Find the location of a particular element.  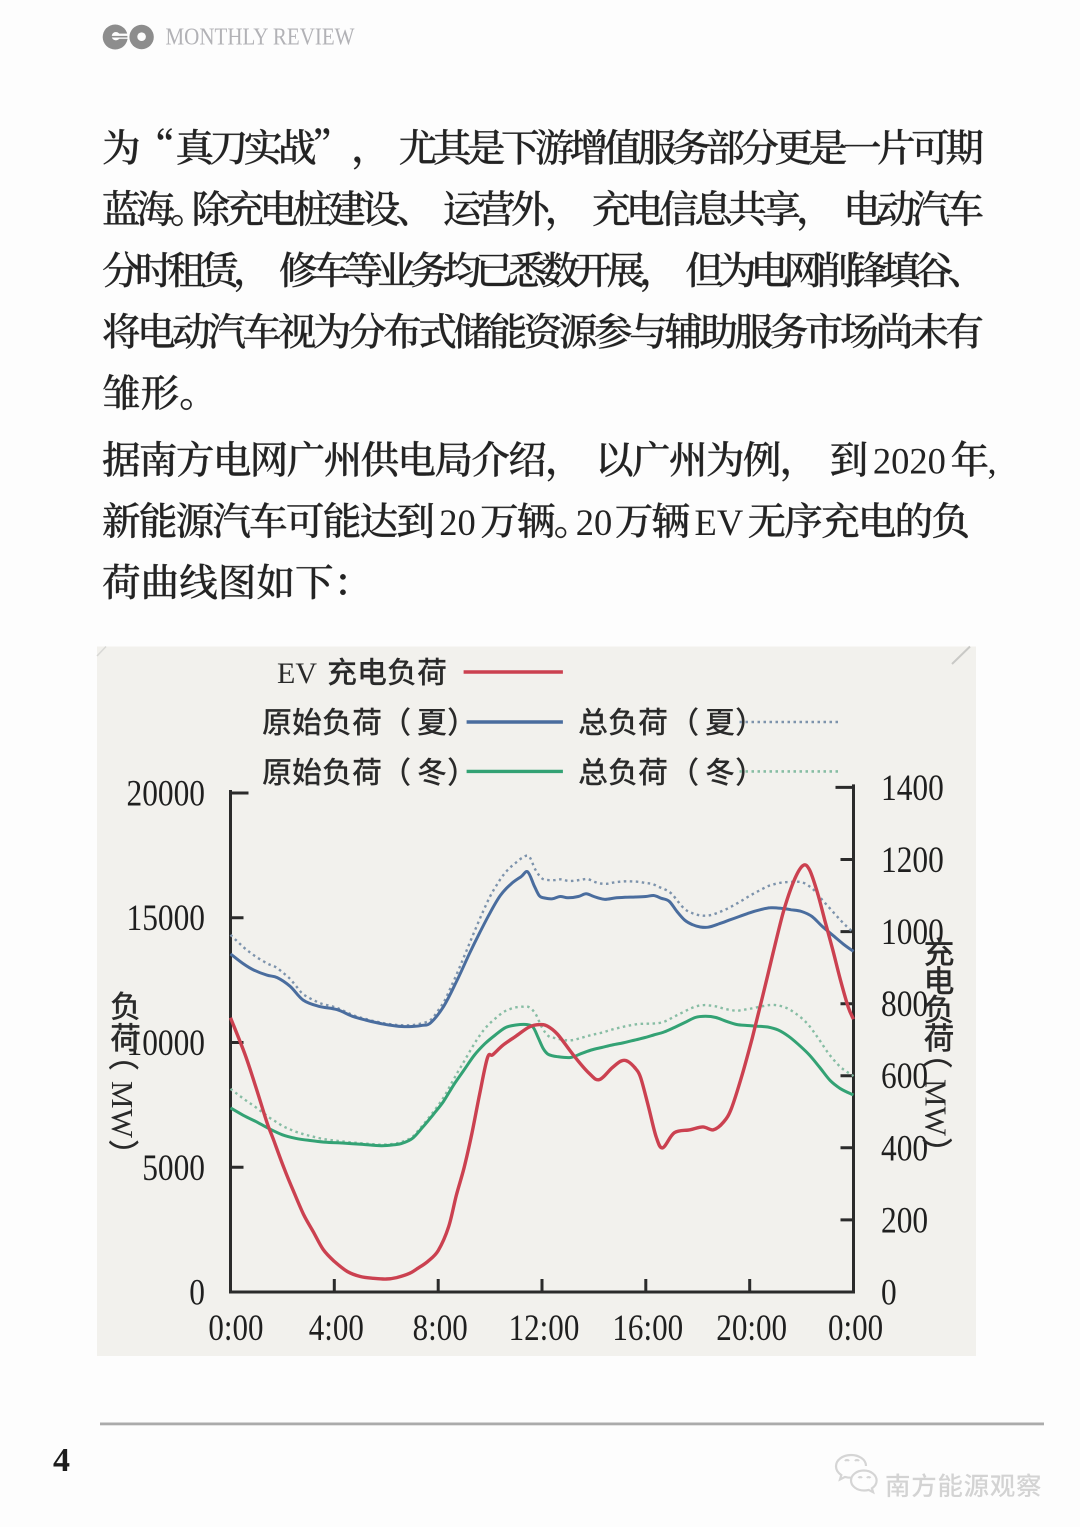

svg-text: 10000 is located at coordinates (166, 1043).